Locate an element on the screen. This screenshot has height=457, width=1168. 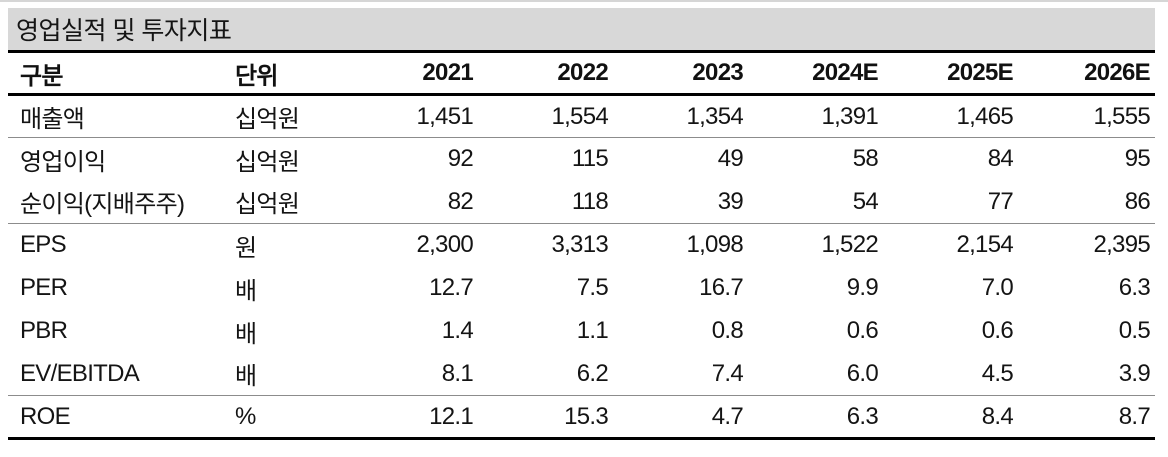
cell-value: 49 is located at coordinates (730, 159).